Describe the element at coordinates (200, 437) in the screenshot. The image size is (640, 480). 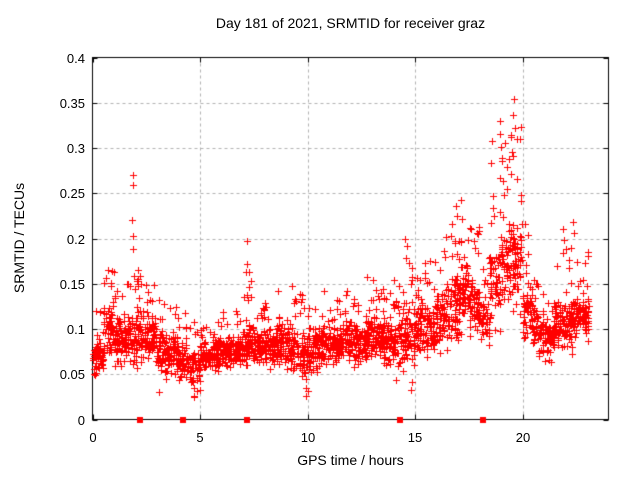
I see `x-tick-label: 5` at that location.